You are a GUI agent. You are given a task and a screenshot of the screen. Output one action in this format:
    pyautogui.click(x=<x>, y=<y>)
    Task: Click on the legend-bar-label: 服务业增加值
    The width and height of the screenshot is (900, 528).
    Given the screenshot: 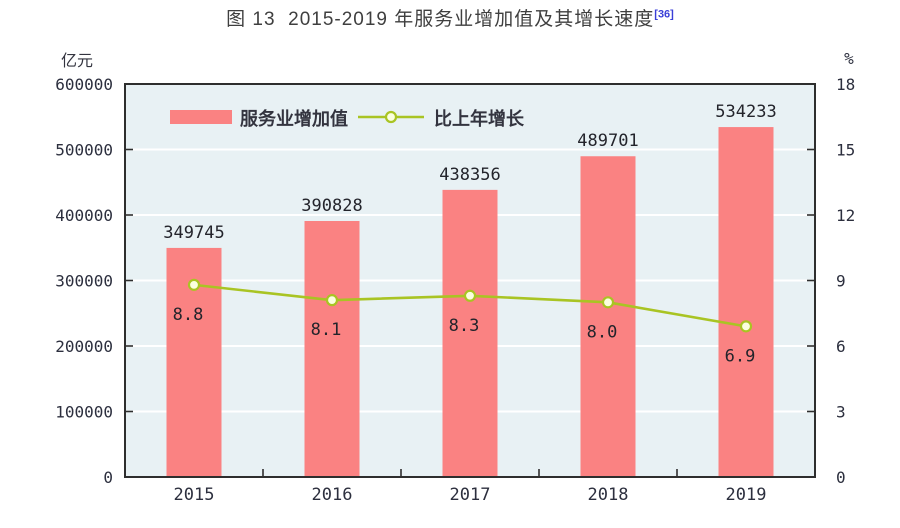 What is the action you would take?
    pyautogui.click(x=294, y=118)
    